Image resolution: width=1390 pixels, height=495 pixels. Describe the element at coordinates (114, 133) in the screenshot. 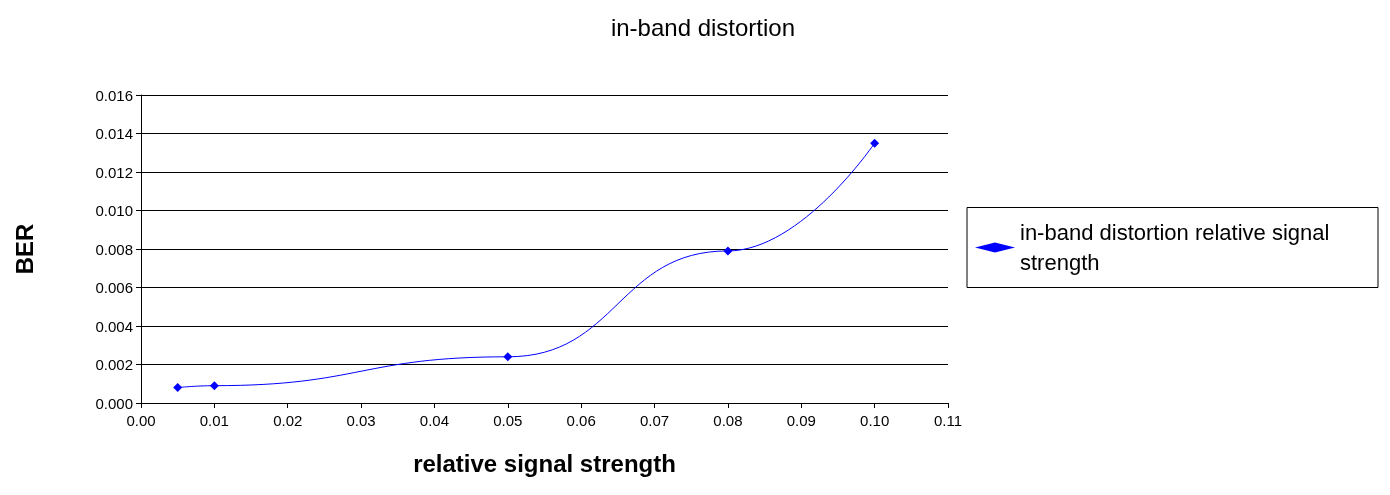

I see `y-tick-label: 0.014` at that location.